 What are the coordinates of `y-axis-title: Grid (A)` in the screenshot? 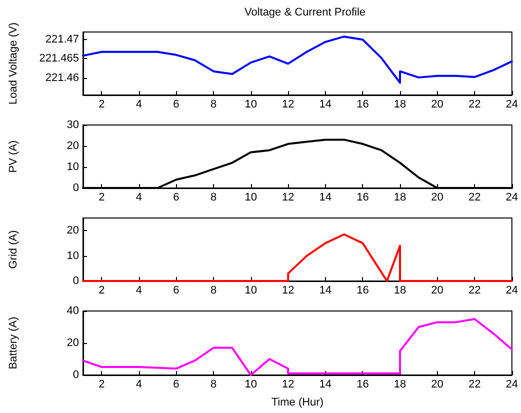 It's located at (14, 249).